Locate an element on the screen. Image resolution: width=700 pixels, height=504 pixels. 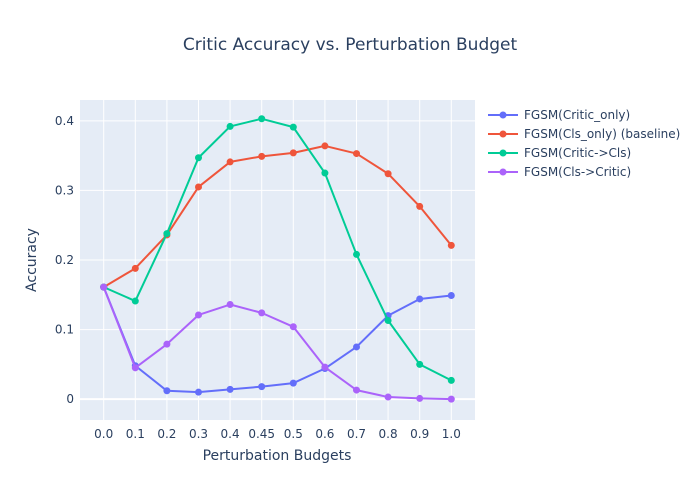
x-tick-label: 0.4 is located at coordinates (230, 434).